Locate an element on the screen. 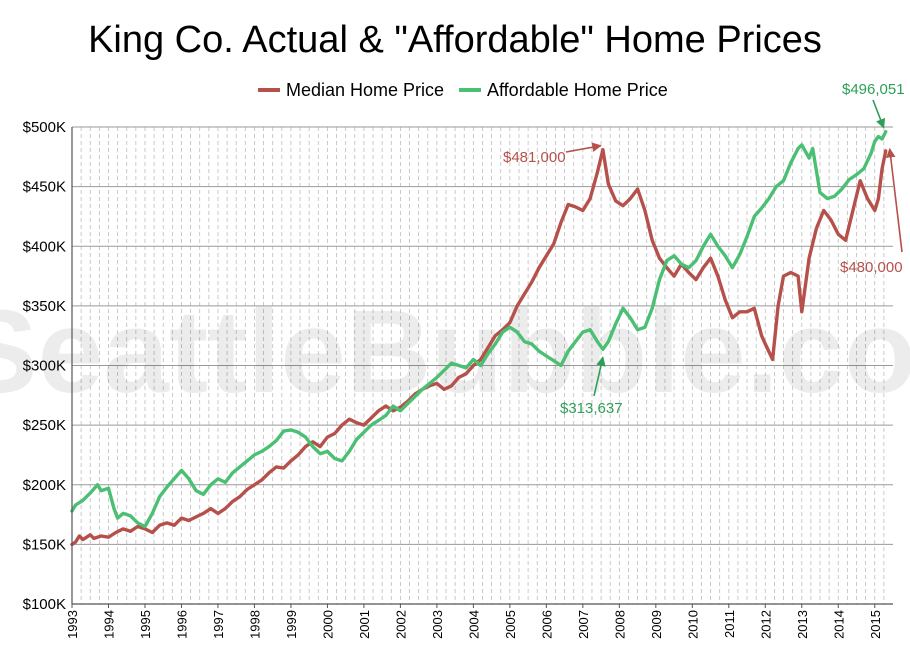  y-tick-label: $250K is located at coordinates (44, 425).